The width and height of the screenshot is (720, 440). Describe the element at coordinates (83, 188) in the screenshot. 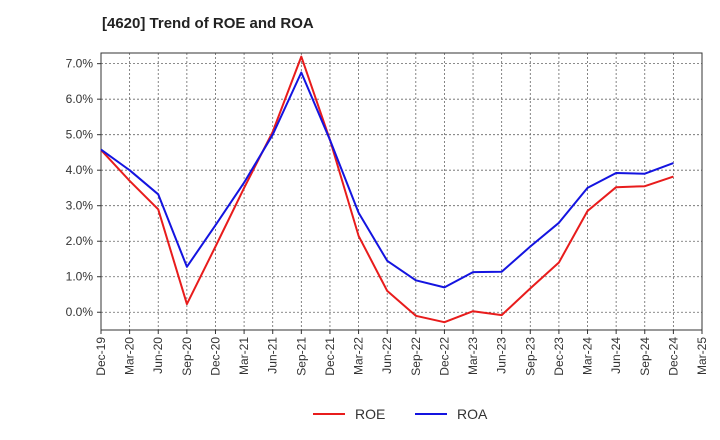

I see `y-axis-ticks: 0.0% 1.0% 2.0% 3.0% 4.0% 5.0% 6.0% 7.0%` at that location.